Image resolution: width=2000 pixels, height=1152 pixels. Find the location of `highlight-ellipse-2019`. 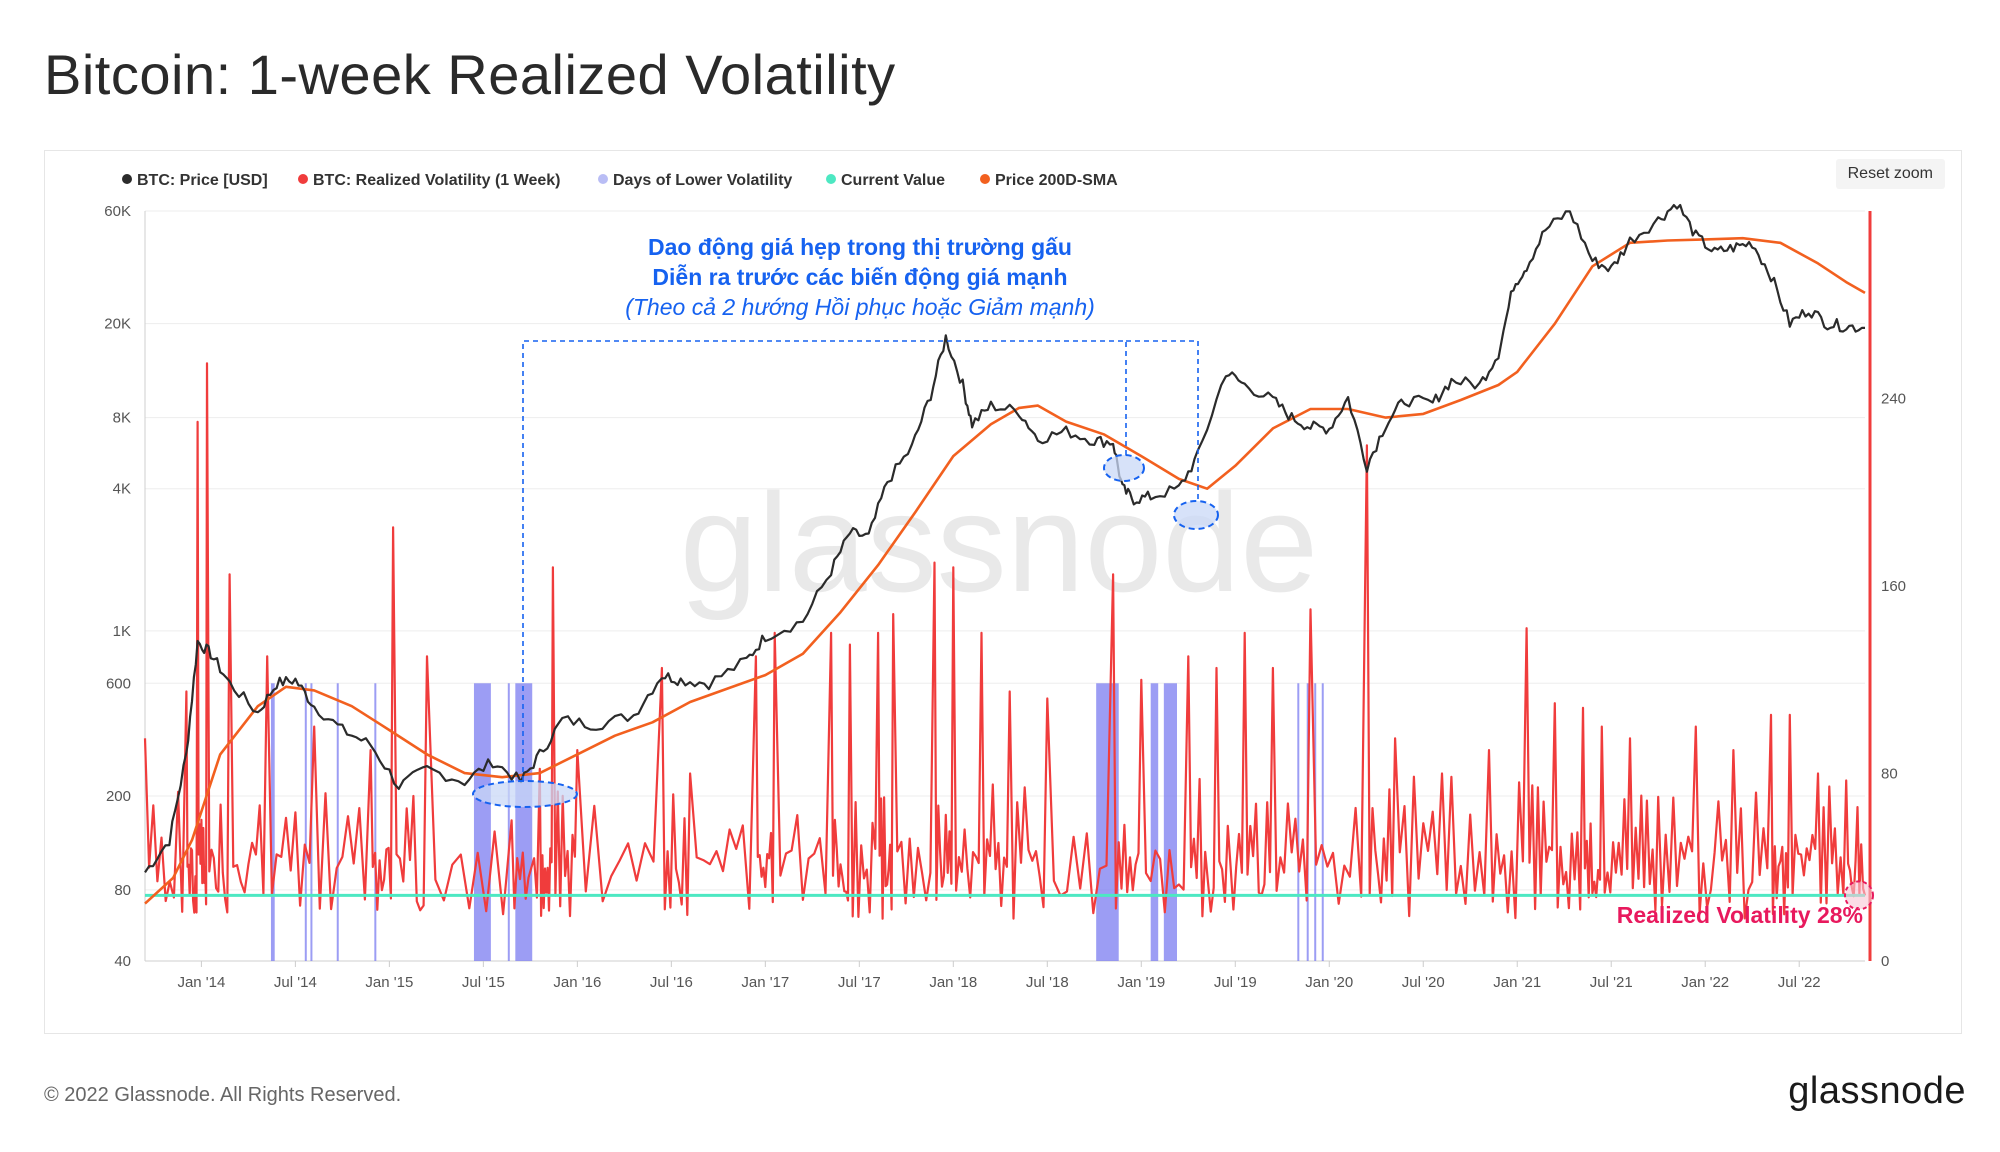

highlight-ellipse-2019 is located at coordinates (1196, 515).